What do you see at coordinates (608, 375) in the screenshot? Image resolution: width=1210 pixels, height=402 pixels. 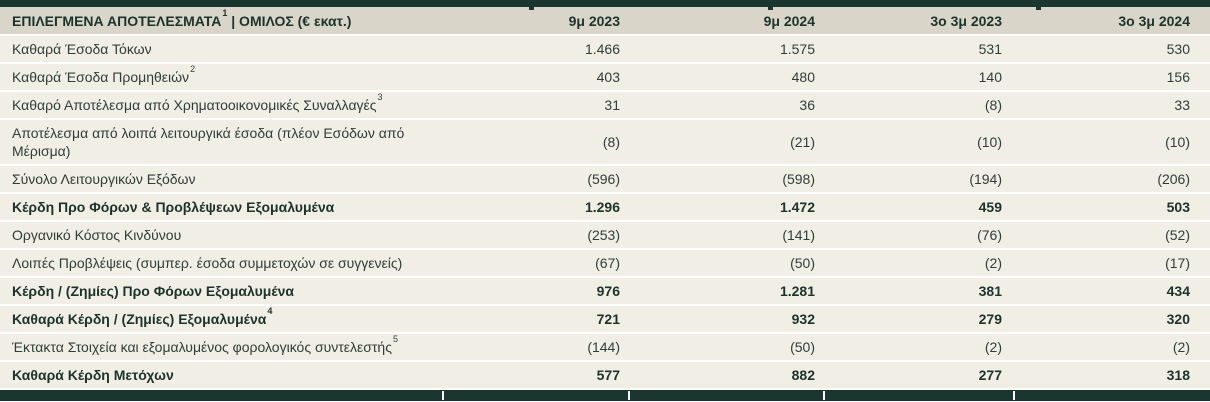 I see `cell-9m-2023: 577` at bounding box center [608, 375].